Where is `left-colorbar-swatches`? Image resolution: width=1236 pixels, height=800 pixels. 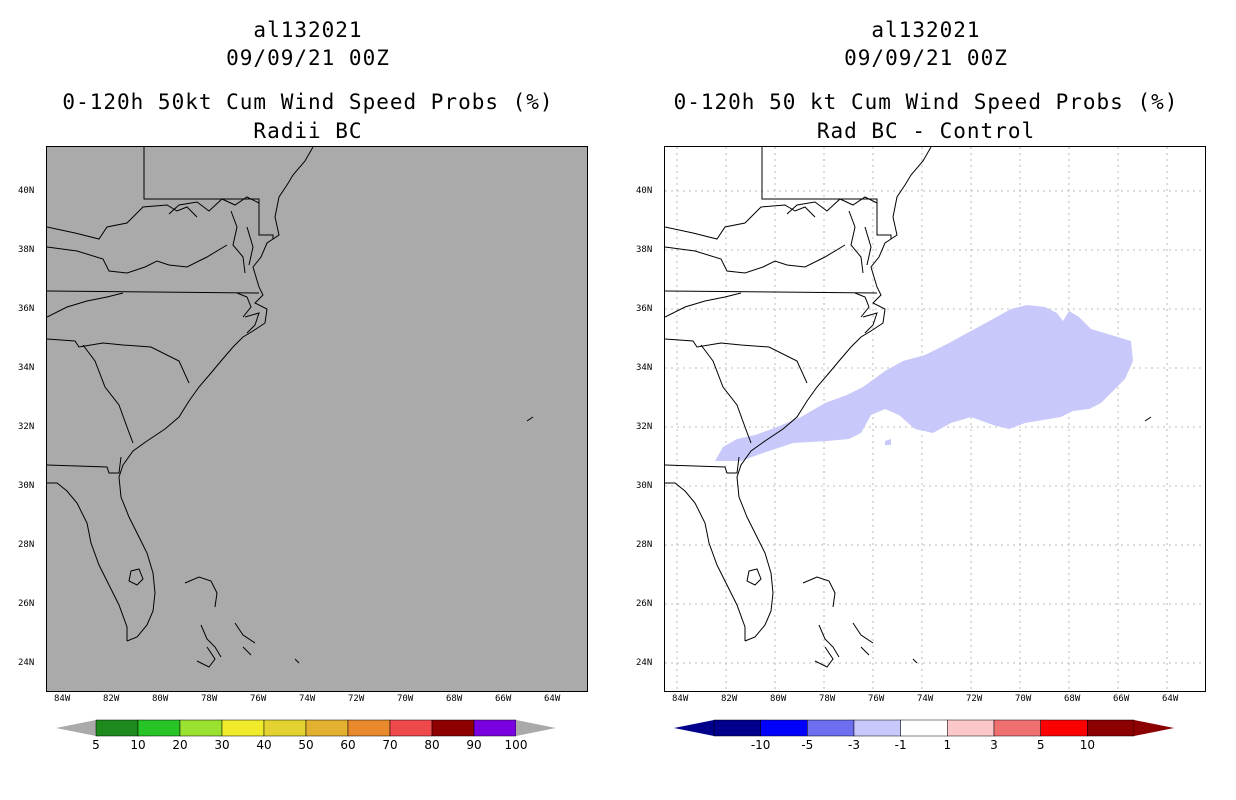 left-colorbar-swatches is located at coordinates (306, 728).